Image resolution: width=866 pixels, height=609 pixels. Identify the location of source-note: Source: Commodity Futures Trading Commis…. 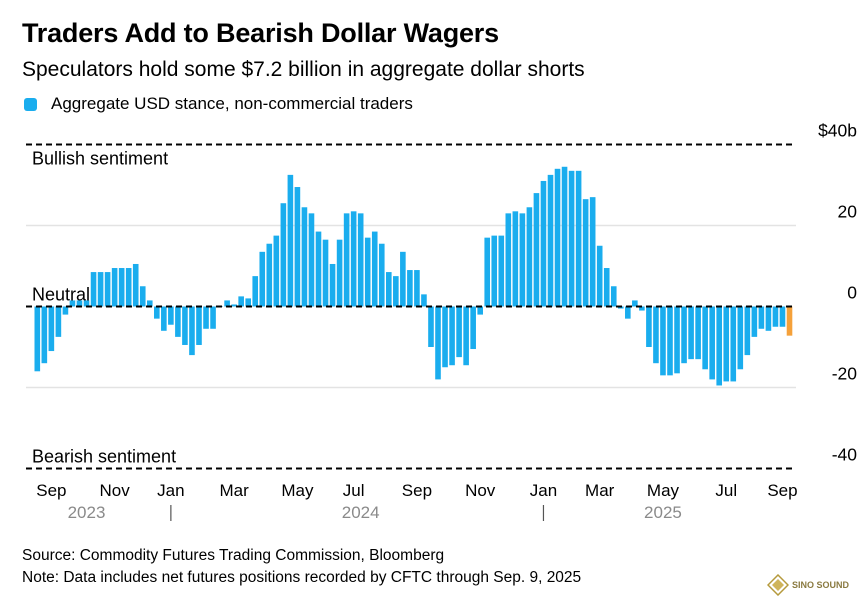
(233, 555).